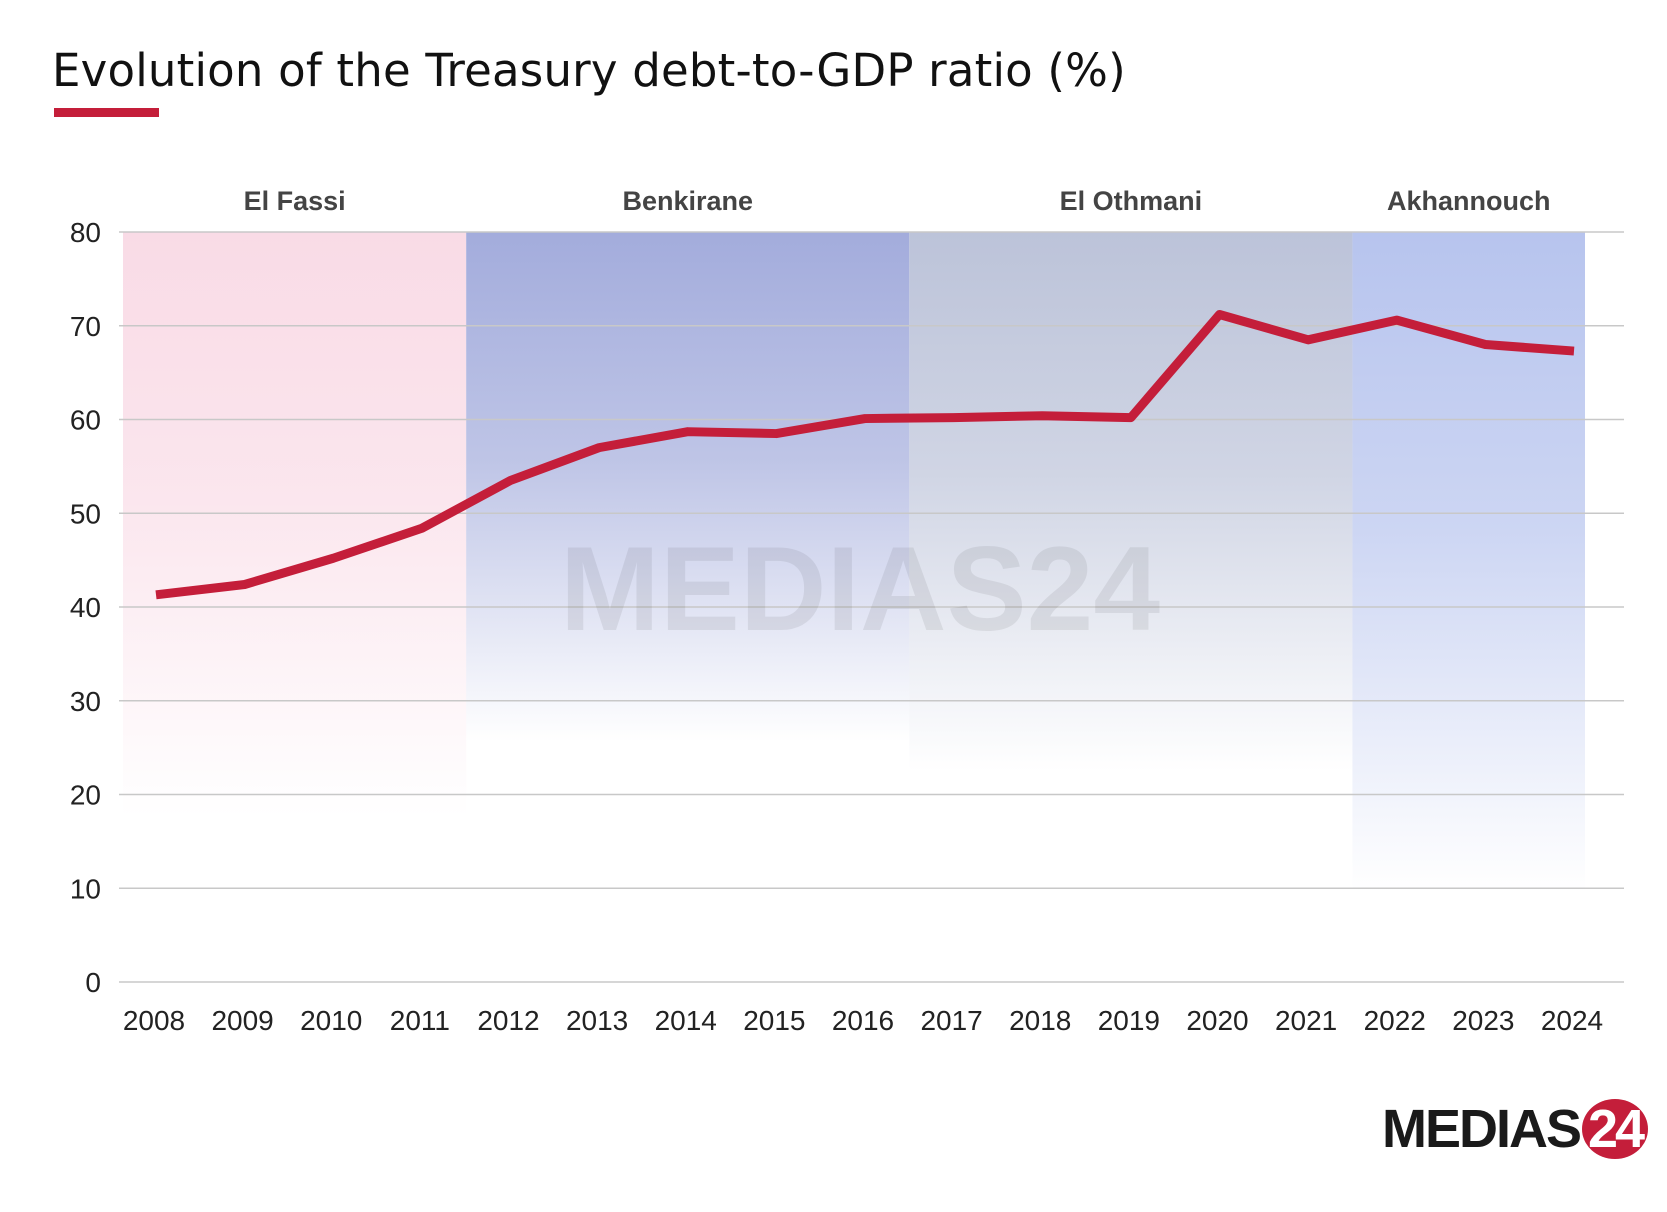 This screenshot has width=1667, height=1212. I want to click on x-tick-label: 2015, so click(774, 1020).